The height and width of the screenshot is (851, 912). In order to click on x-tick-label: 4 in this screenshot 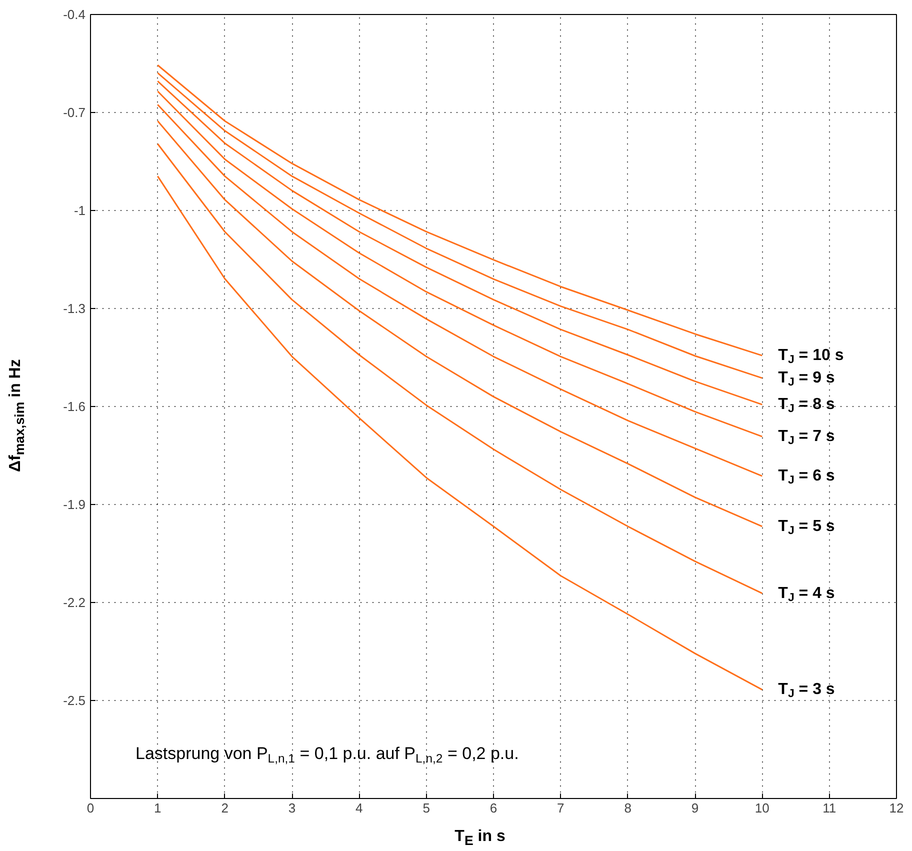, I will do `click(359, 808)`.